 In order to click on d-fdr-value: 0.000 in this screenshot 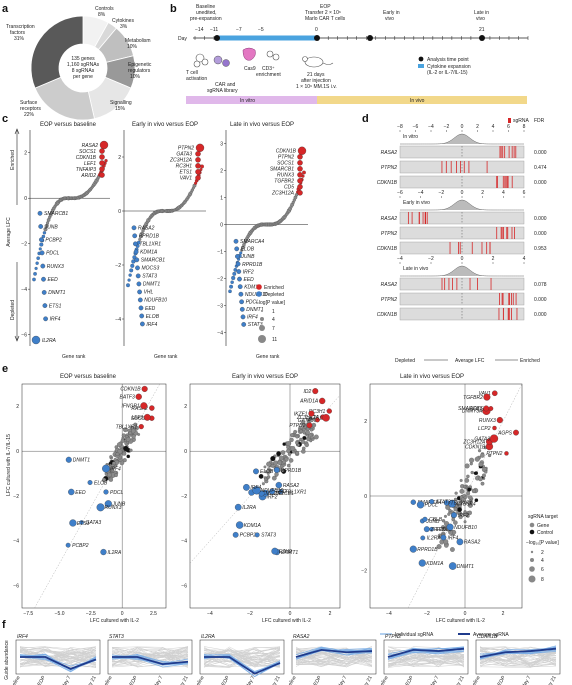, I will do `click(540, 315)`.